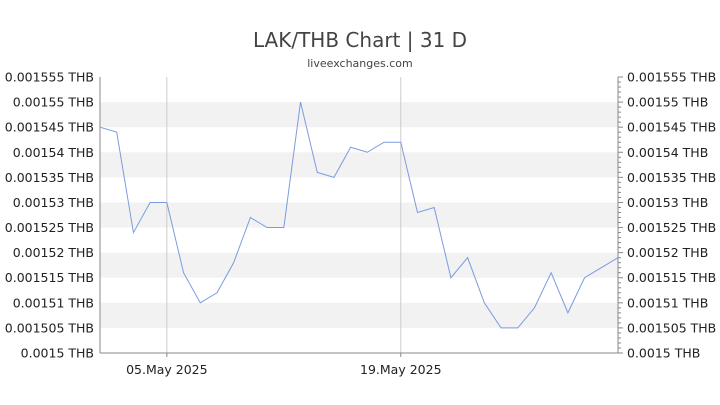 This screenshot has width=720, height=405. Describe the element at coordinates (671, 177) in the screenshot. I see `y-tick-label-right: 0.001535 THB` at that location.